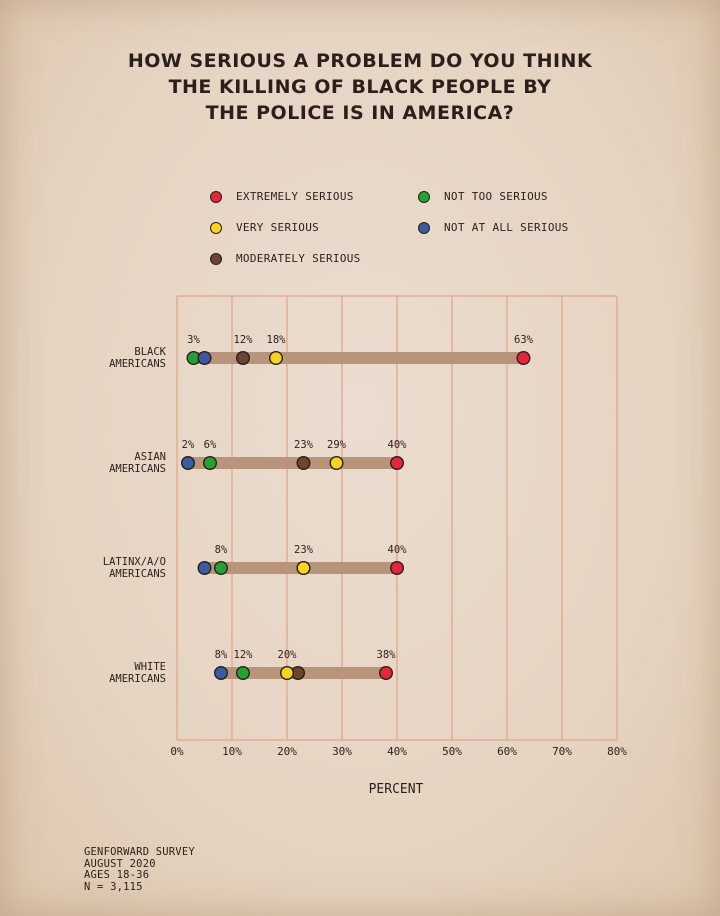 The height and width of the screenshot is (916, 720). What do you see at coordinates (287, 751) in the screenshot?
I see `x-tick-label: 20%` at bounding box center [287, 751].